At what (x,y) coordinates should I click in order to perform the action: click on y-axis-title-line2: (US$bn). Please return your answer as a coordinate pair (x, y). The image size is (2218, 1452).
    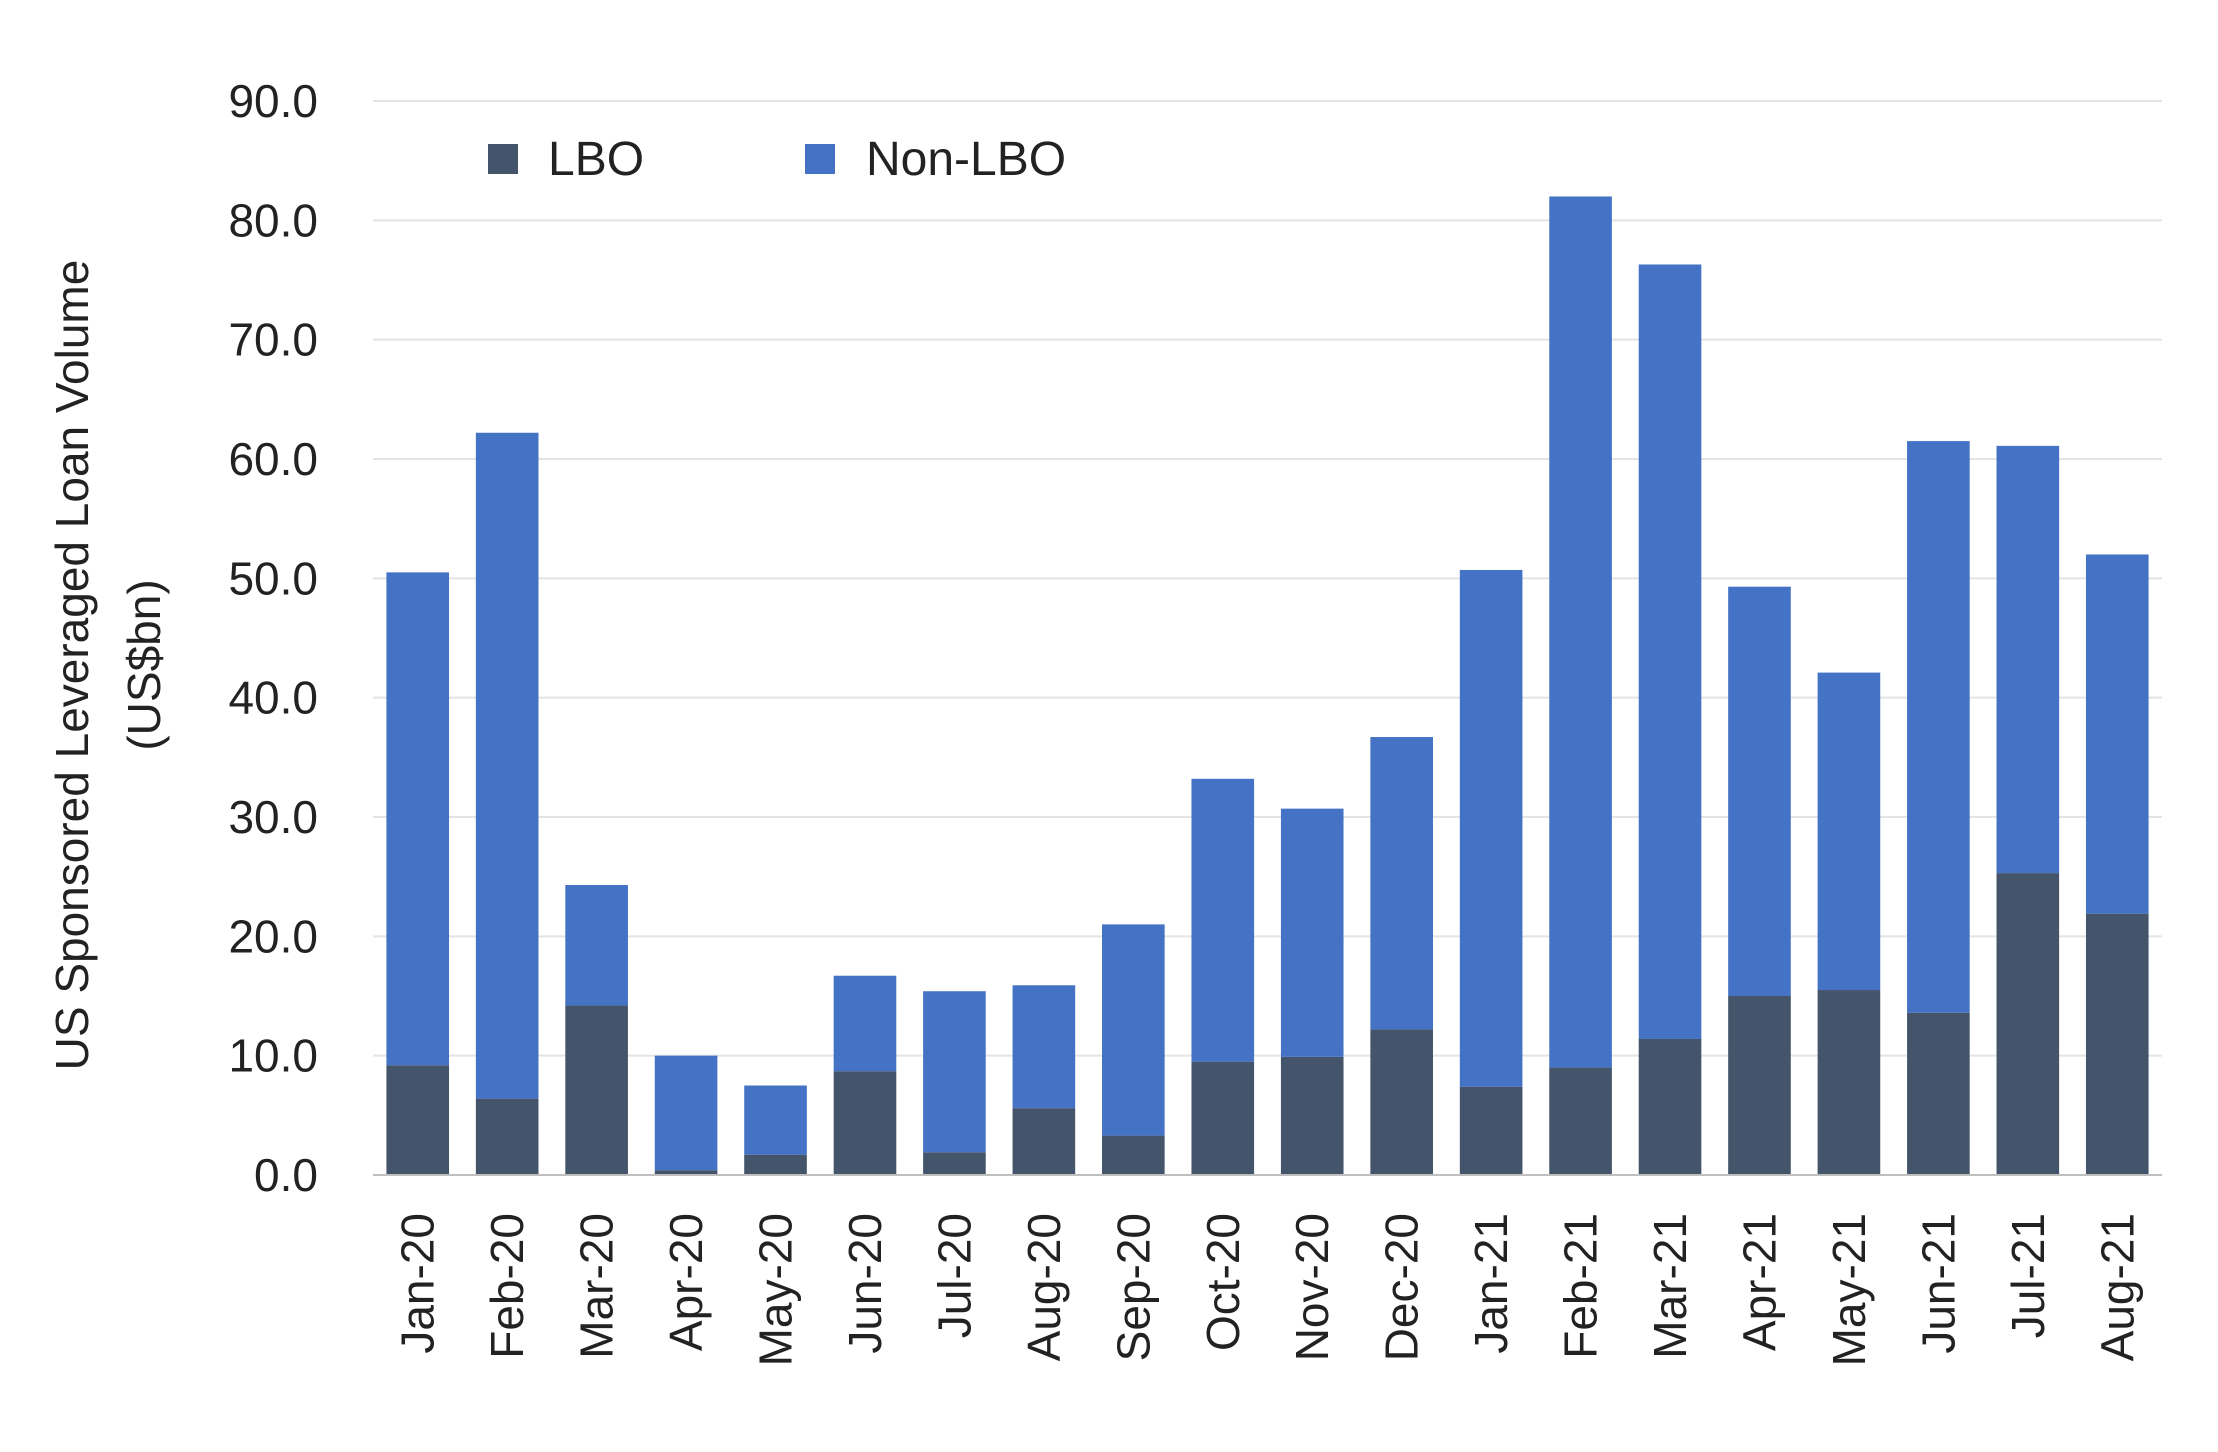
    Looking at the image, I should click on (144, 664).